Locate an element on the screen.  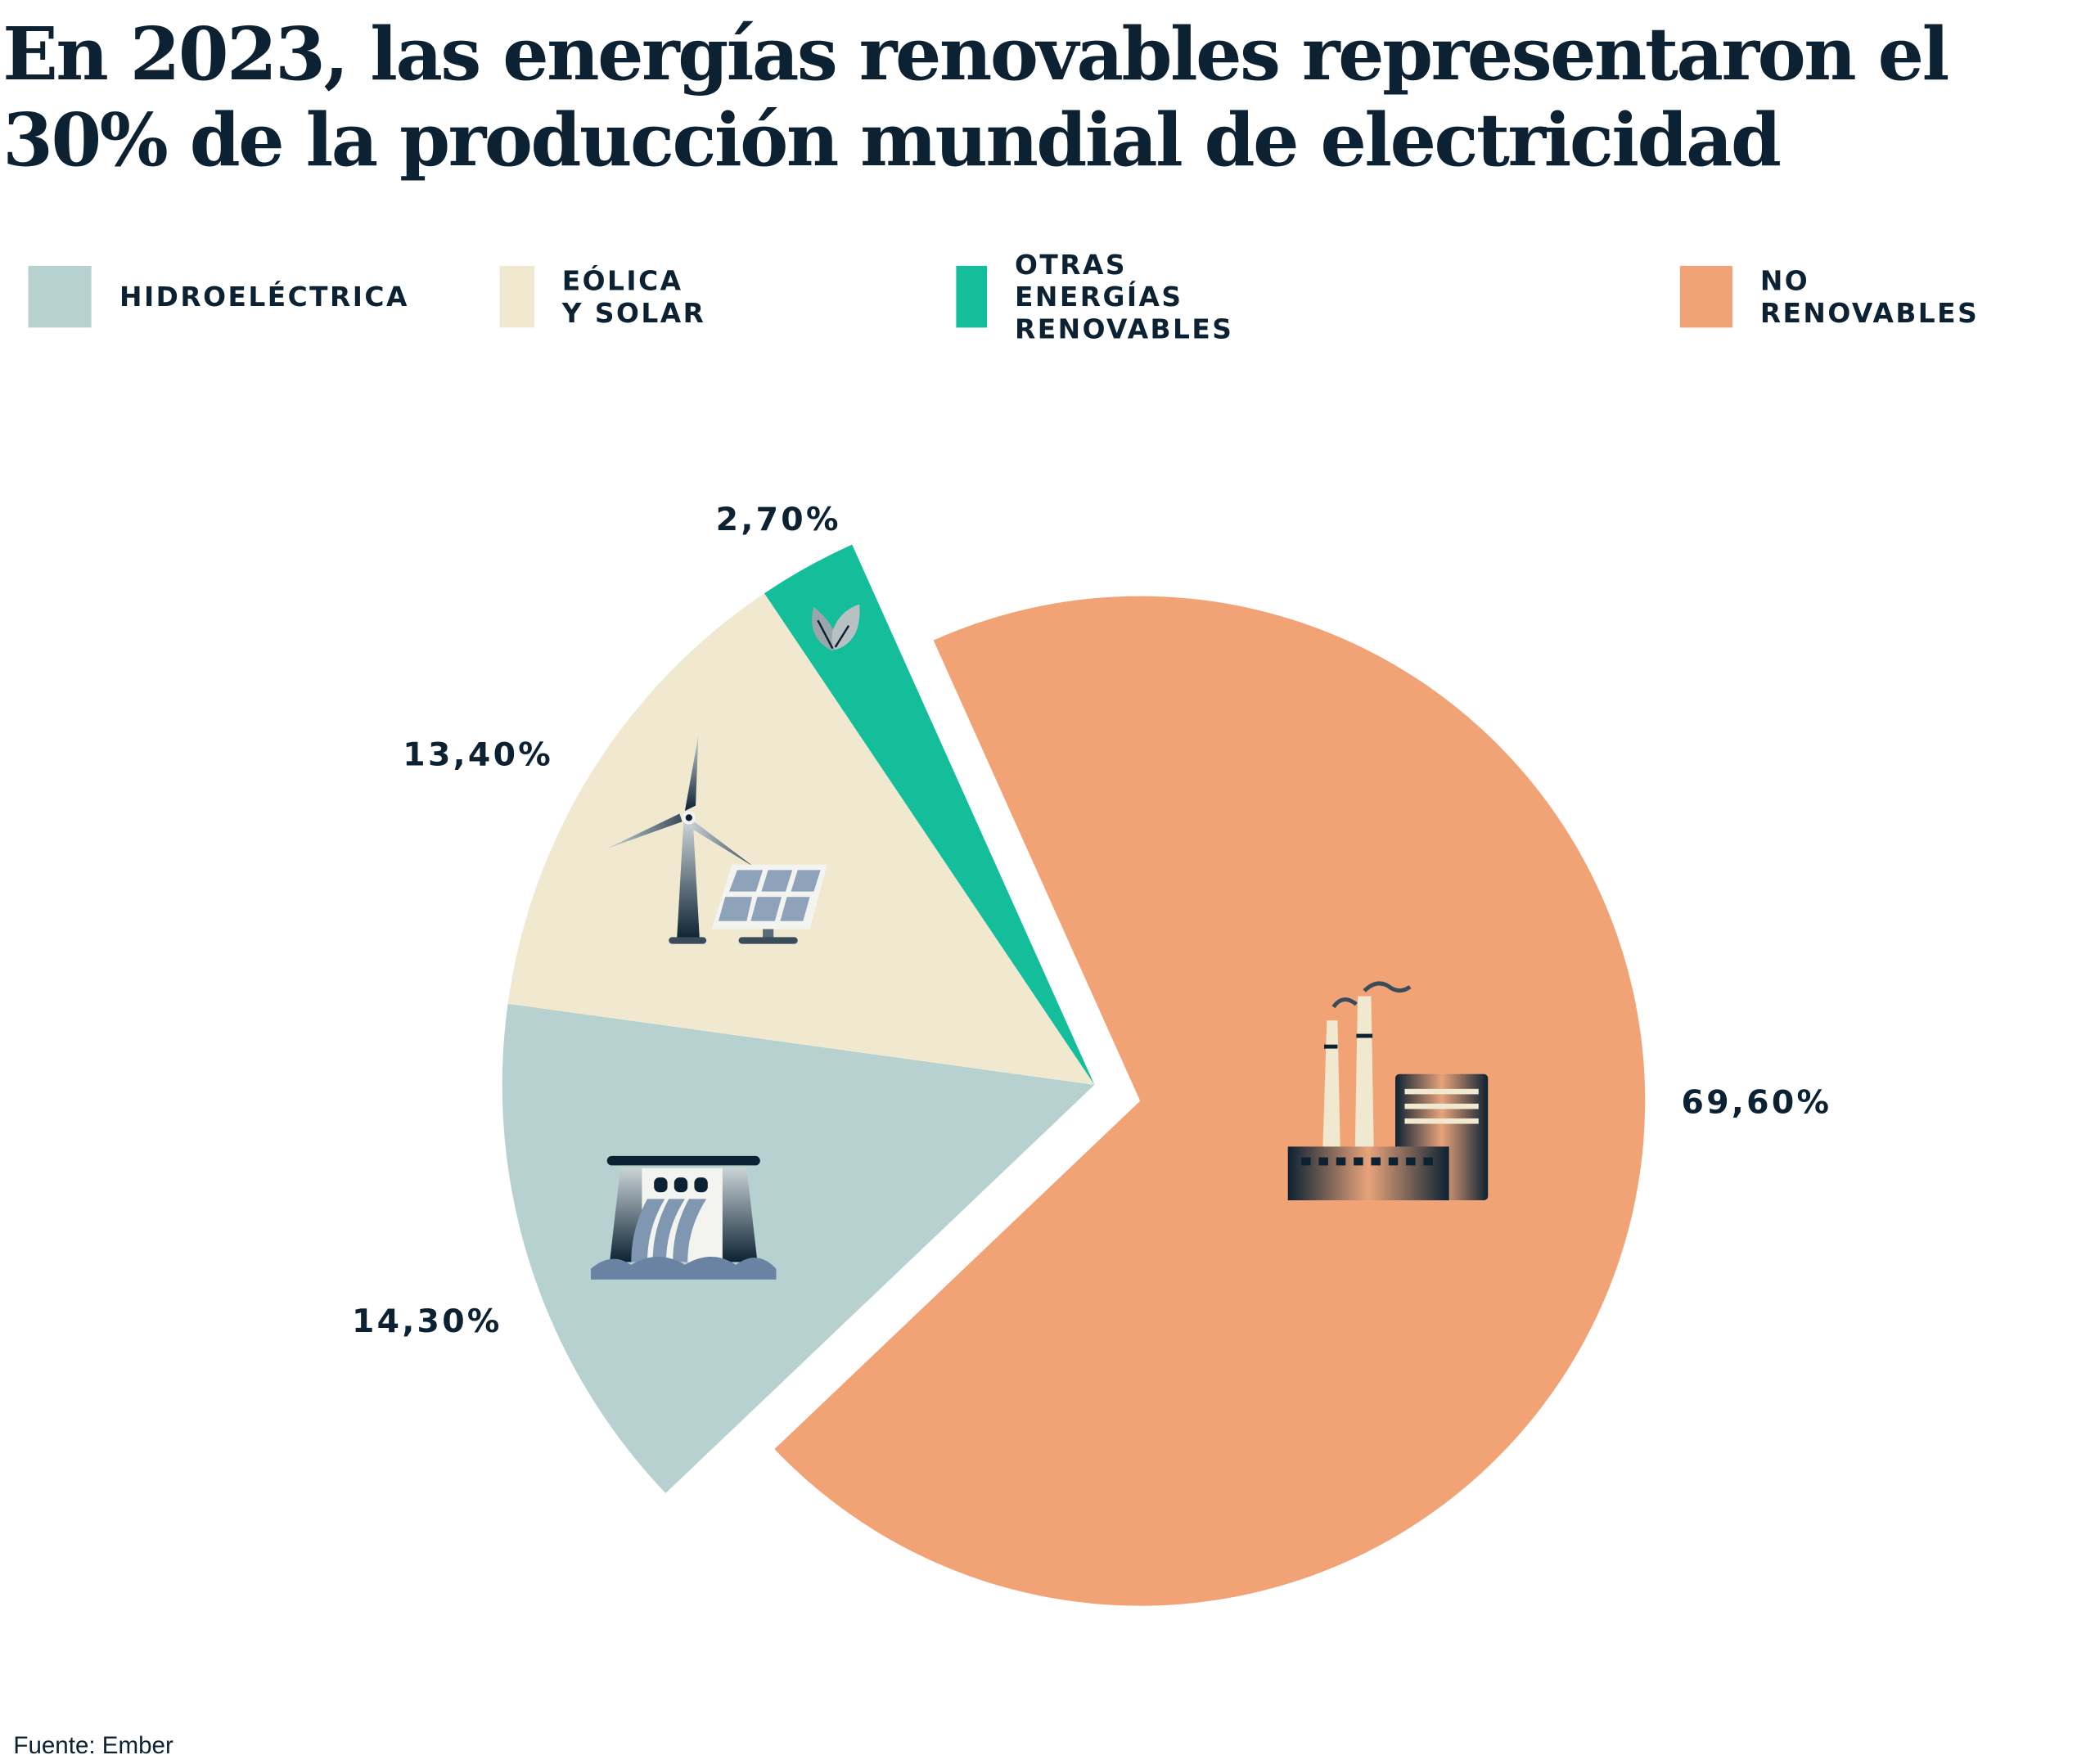
data-label-non-renewable: 69,60% is located at coordinates (1756, 1102).